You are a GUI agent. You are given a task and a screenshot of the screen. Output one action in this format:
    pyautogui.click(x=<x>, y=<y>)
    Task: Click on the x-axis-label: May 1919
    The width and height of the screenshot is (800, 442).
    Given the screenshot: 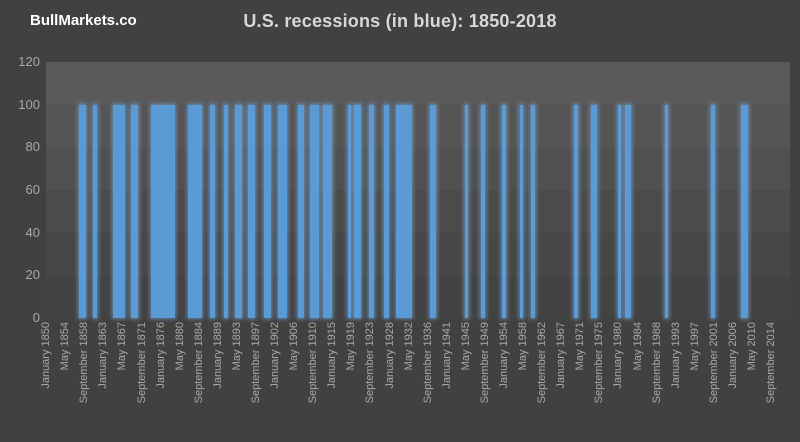 What is the action you would take?
    pyautogui.click(x=351, y=346)
    